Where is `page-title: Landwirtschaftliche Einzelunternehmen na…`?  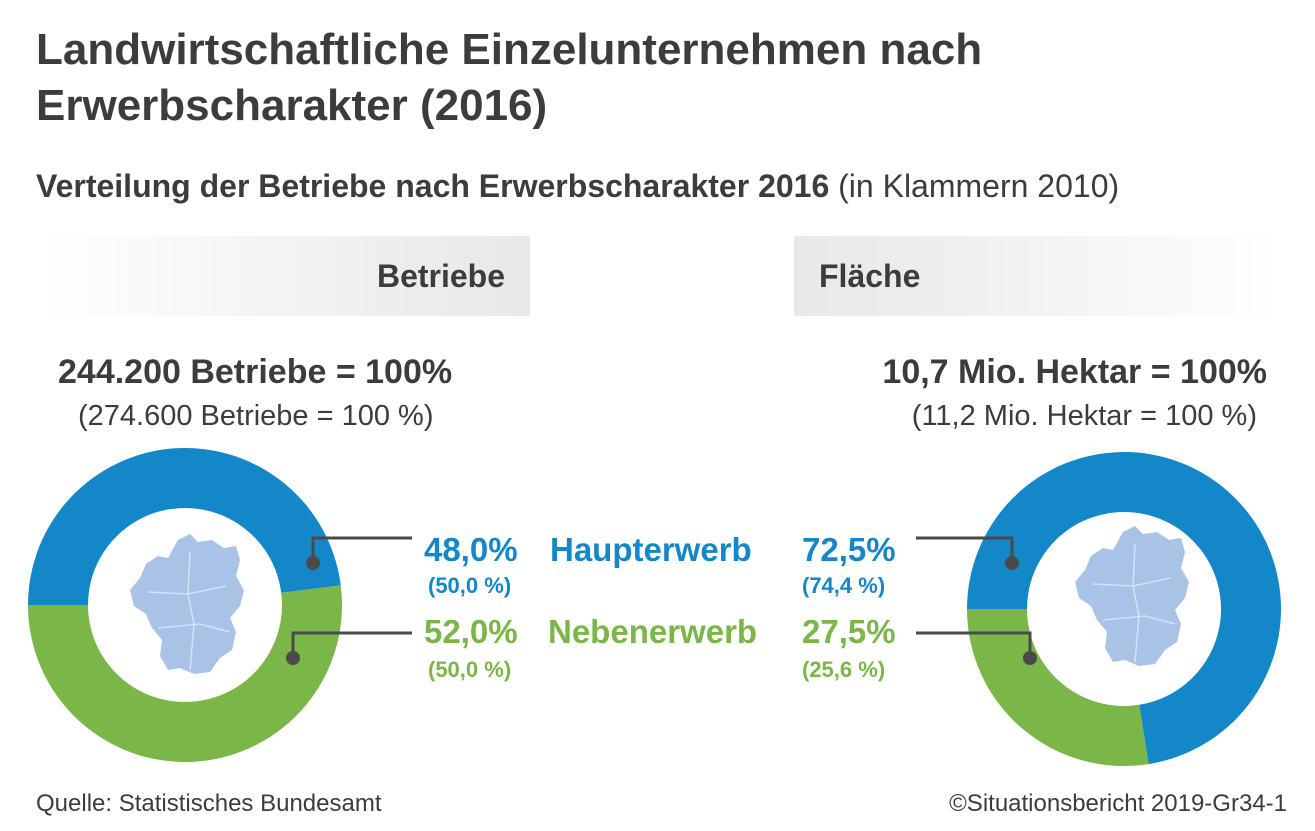 page-title: Landwirtschaftliche Einzelunternehmen na… is located at coordinates (509, 77).